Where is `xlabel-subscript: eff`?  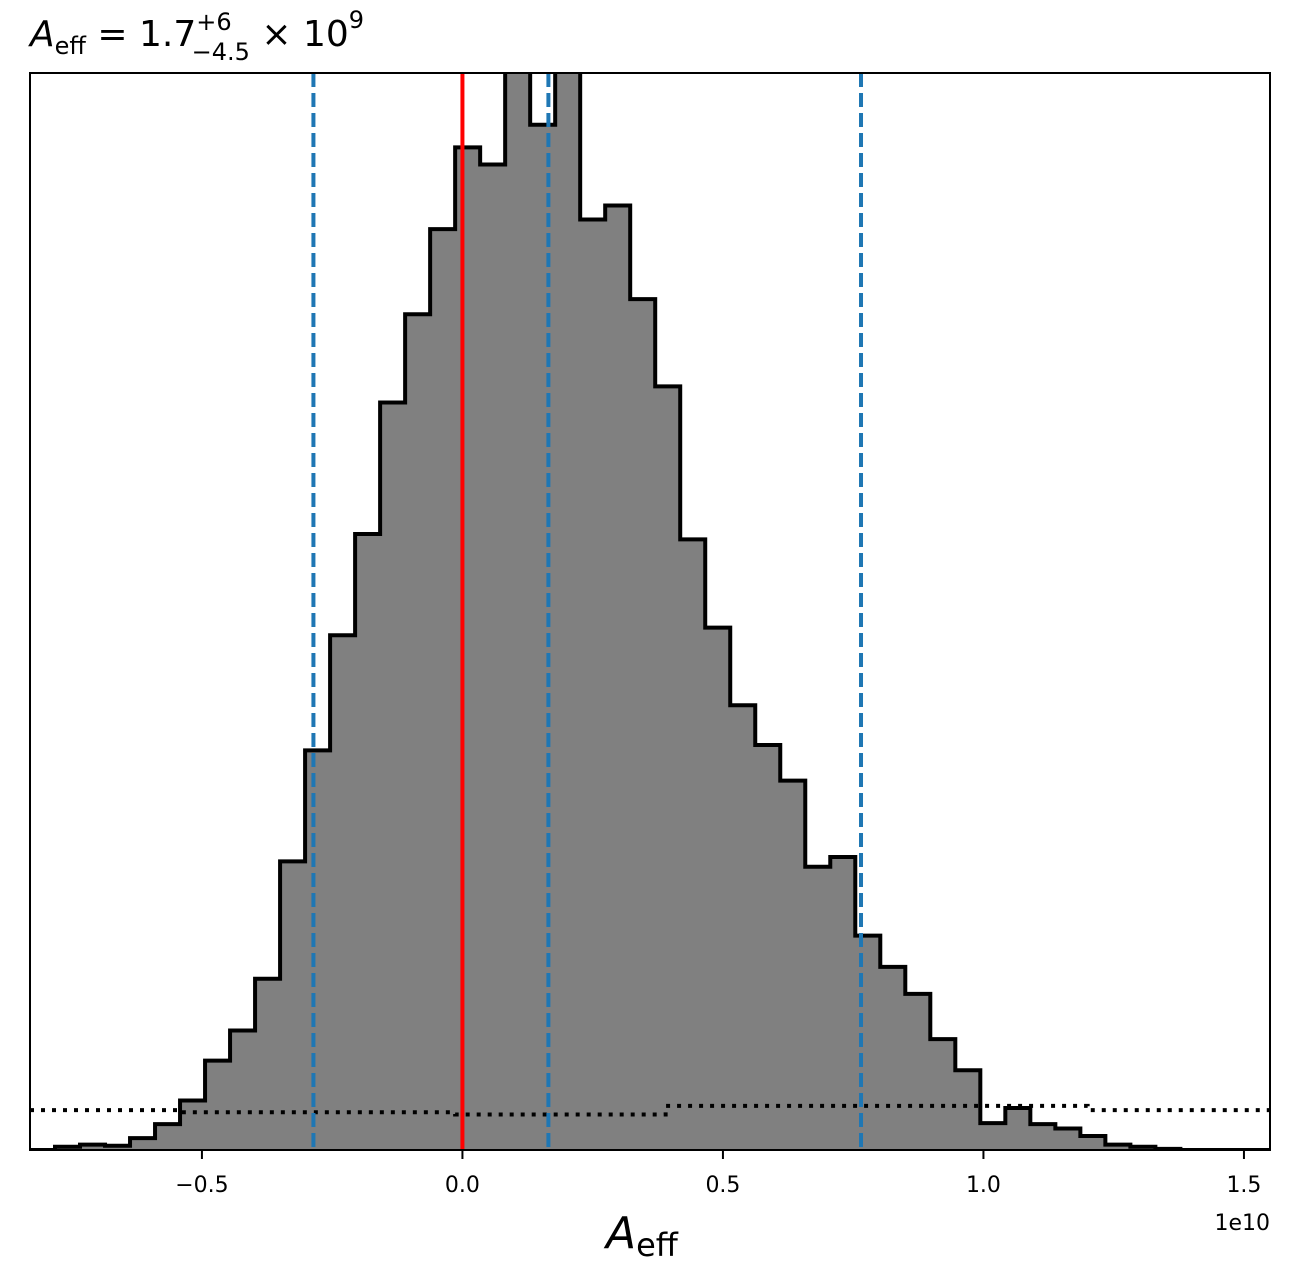
xlabel-subscript: eff is located at coordinates (657, 1245).